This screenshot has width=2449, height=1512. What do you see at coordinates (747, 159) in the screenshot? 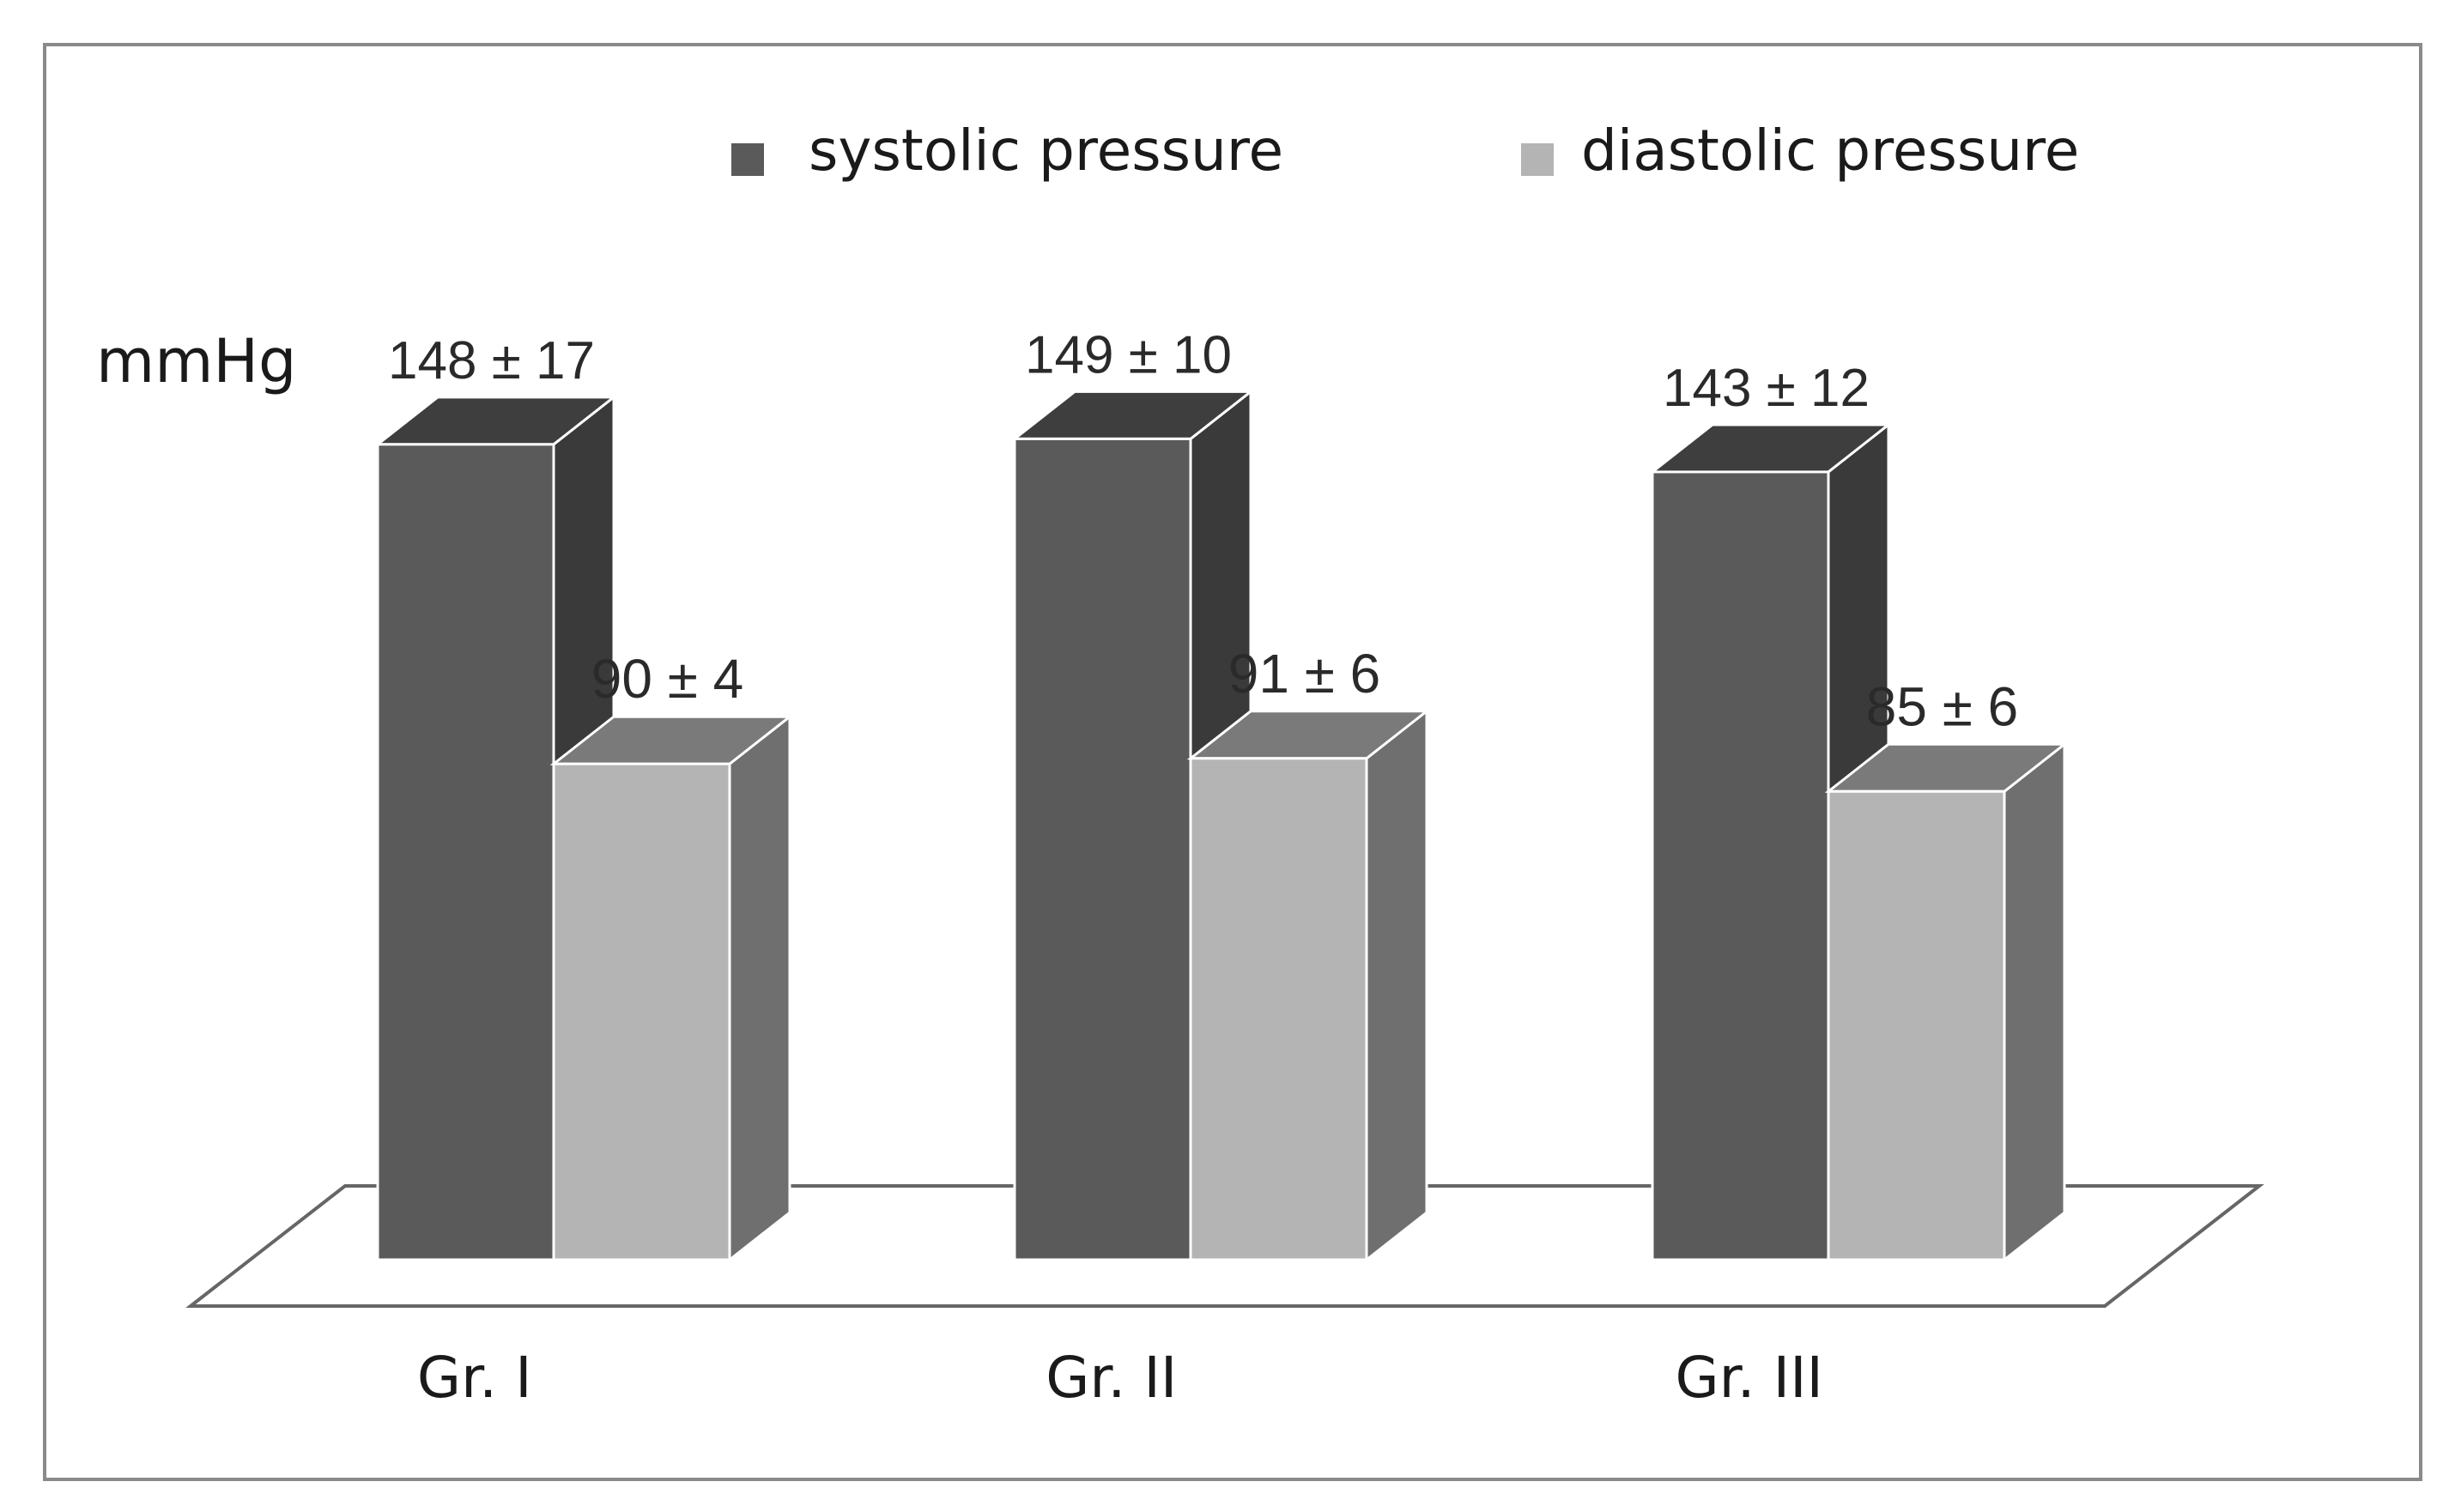
I see `legend-swatch-systolic` at bounding box center [747, 159].